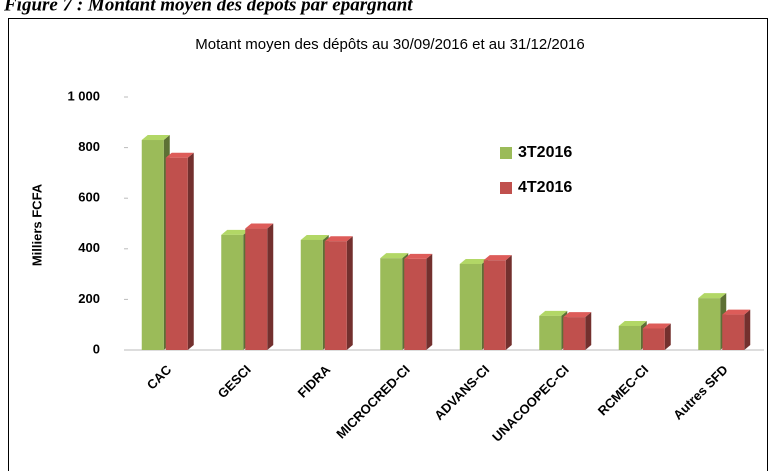 The image size is (770, 471). Describe the element at coordinates (89, 298) in the screenshot. I see `y-tick-label: 200` at that location.